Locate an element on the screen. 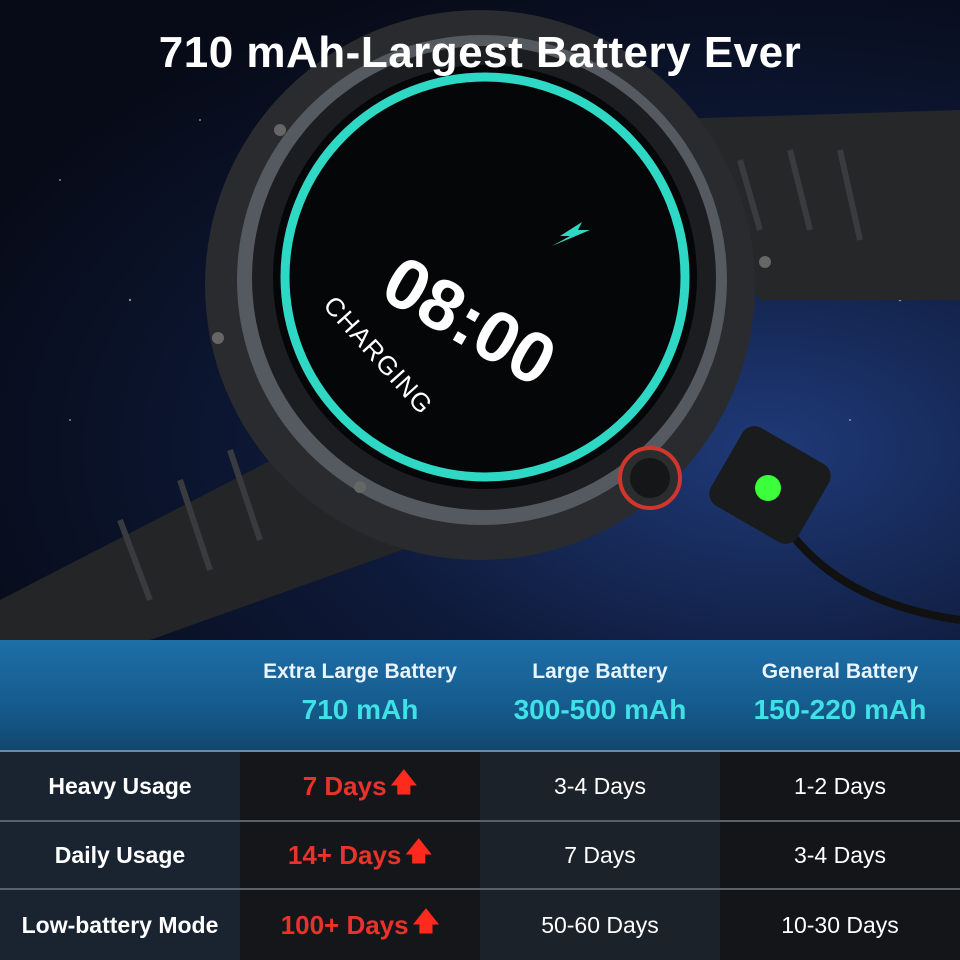 Image resolution: width=960 pixels, height=960 pixels. row-label: Daily Usage is located at coordinates (120, 855).